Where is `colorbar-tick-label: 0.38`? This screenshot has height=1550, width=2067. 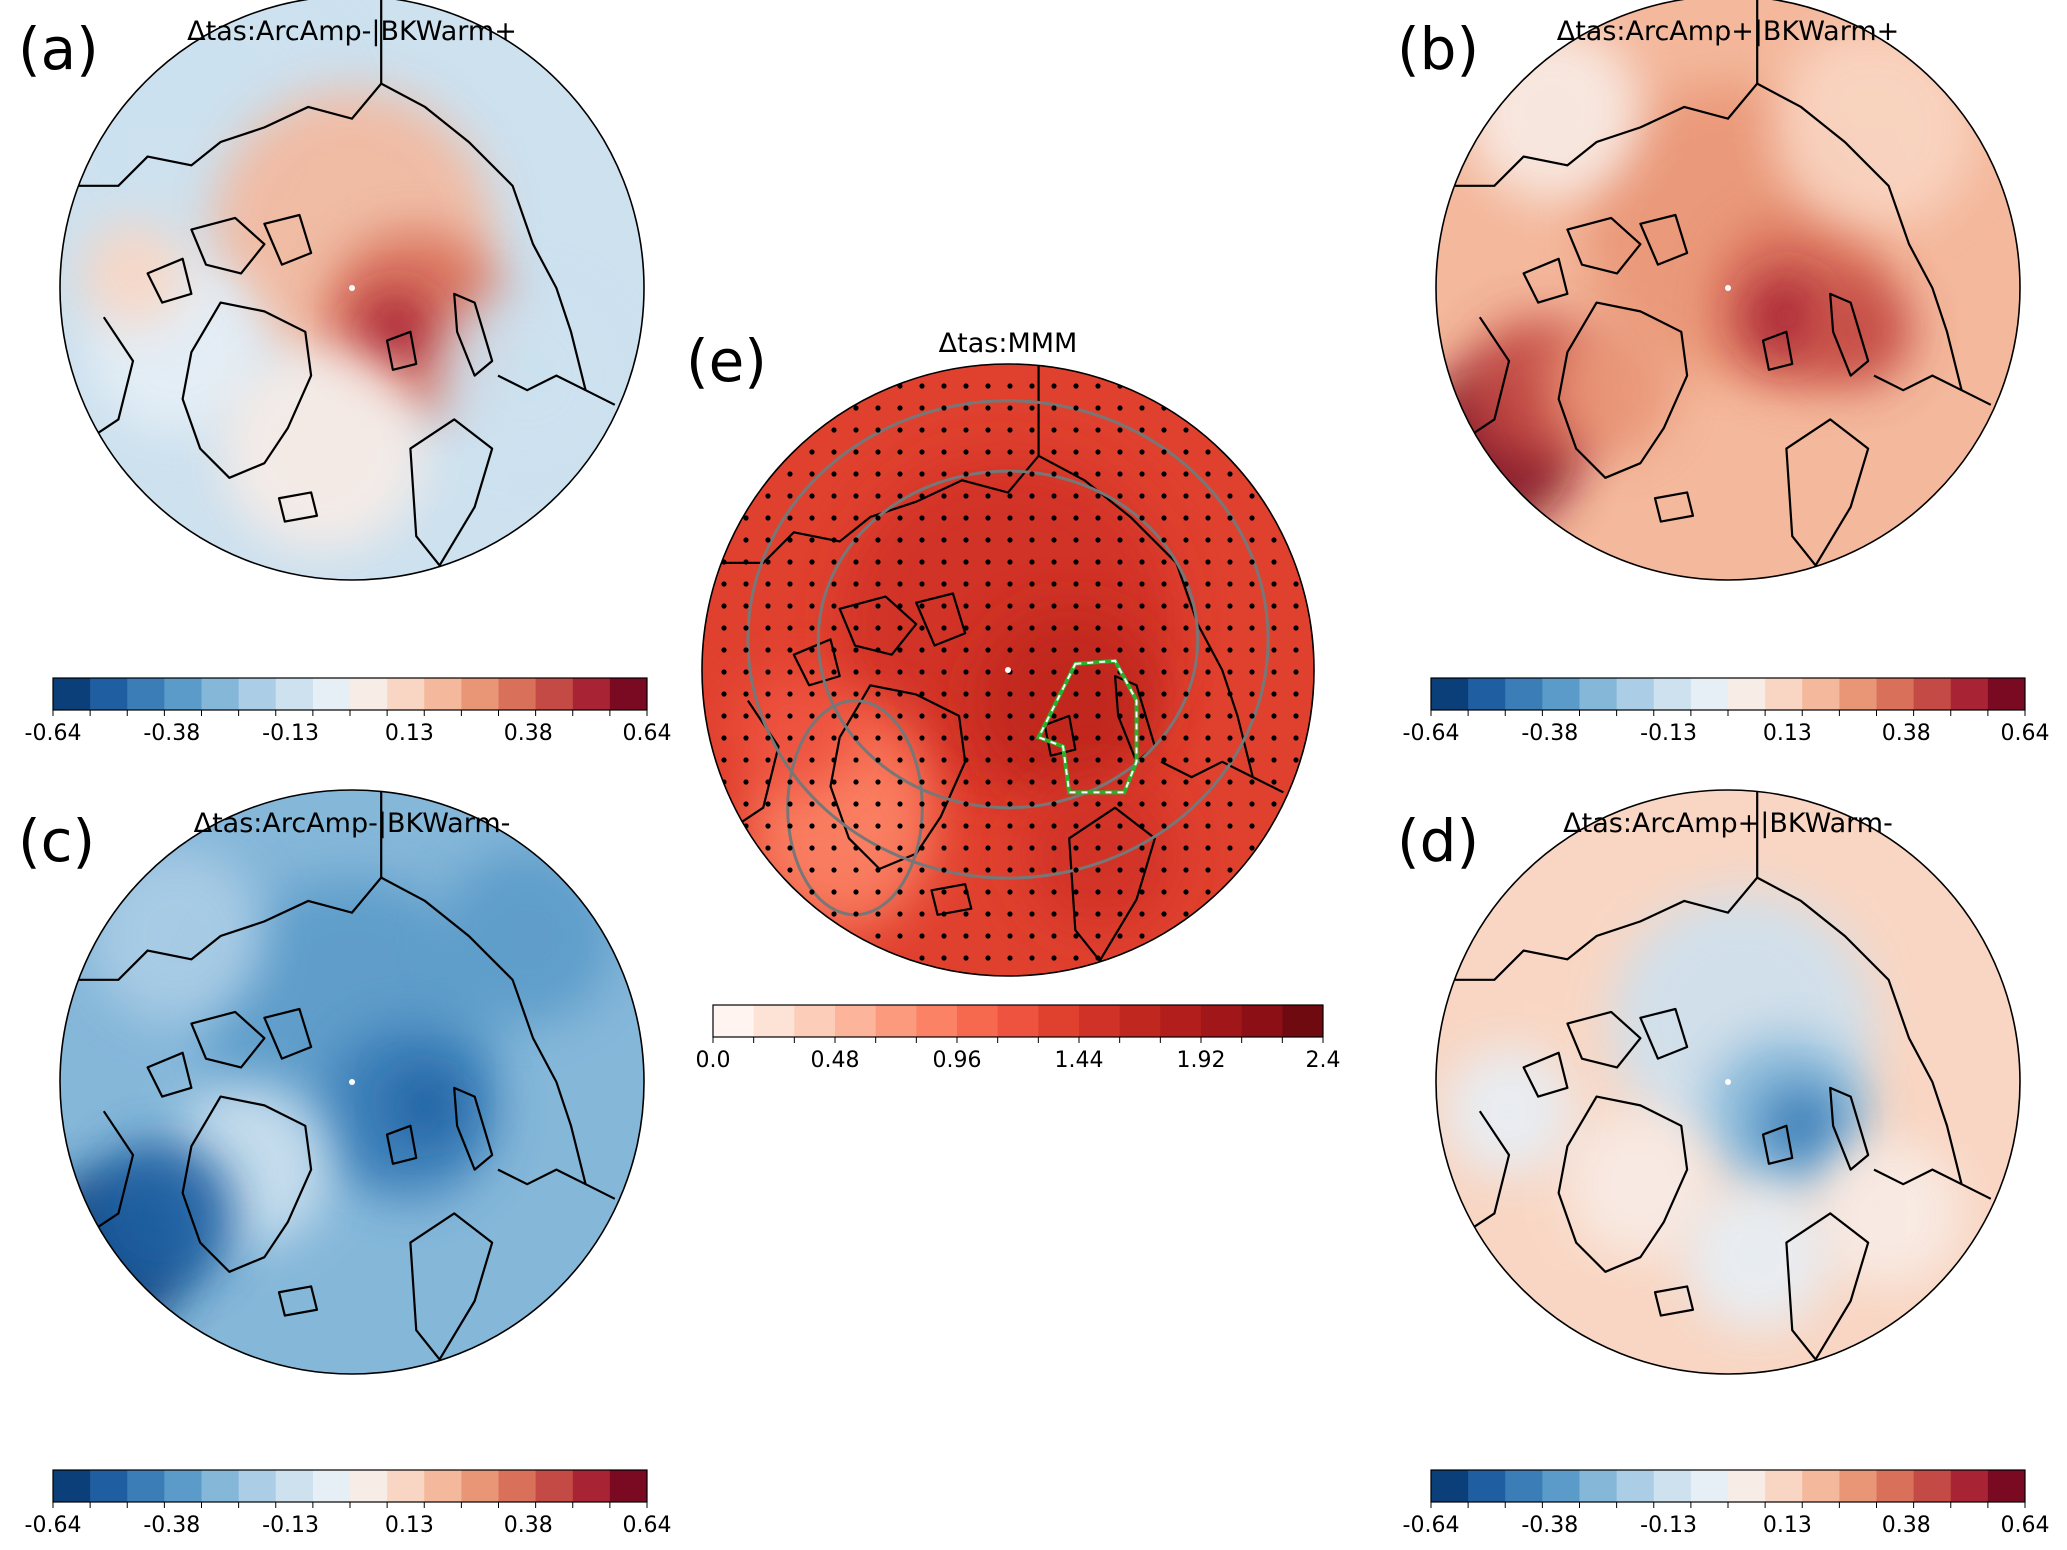 colorbar-tick-label: 0.38 is located at coordinates (528, 1525).